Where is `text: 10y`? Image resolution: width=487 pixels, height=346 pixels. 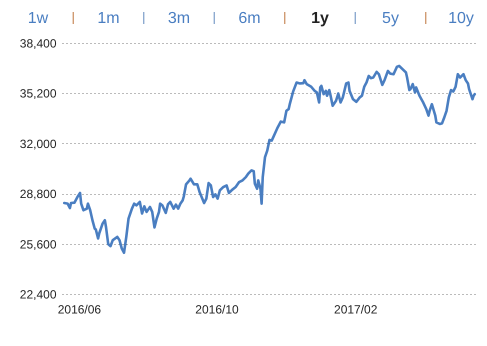
text: 10y is located at coordinates (461, 18).